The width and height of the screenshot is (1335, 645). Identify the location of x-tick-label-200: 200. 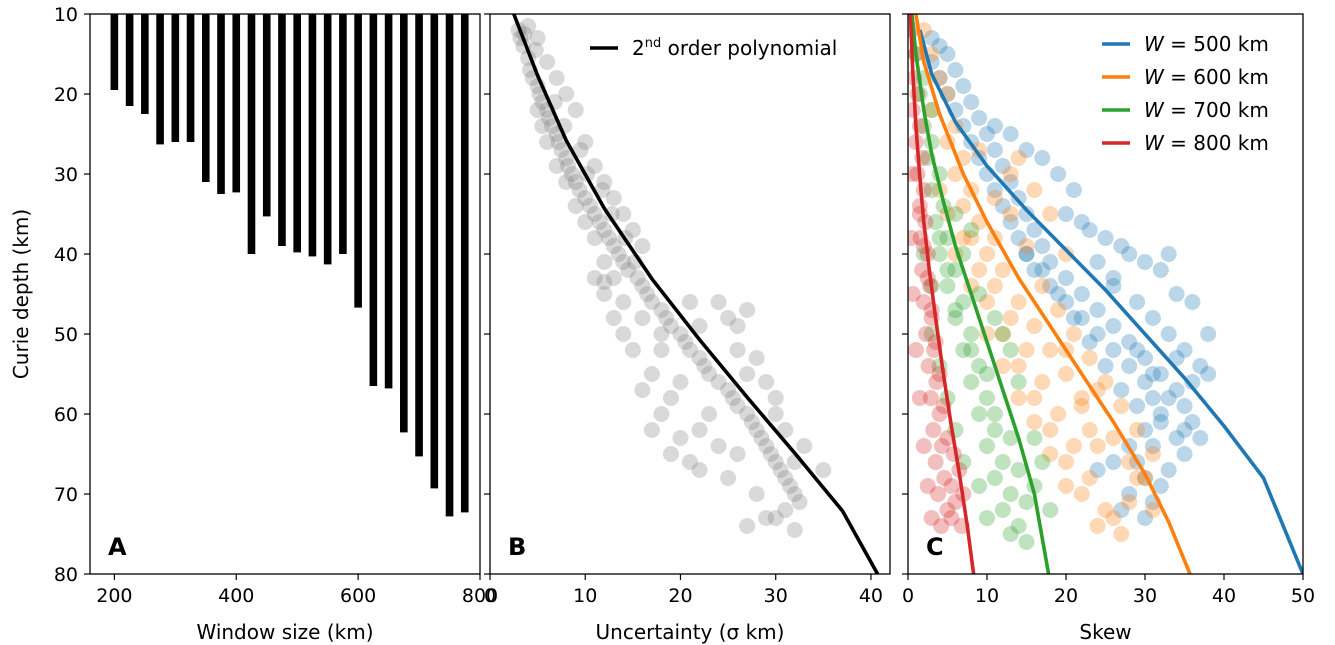
(114, 596).